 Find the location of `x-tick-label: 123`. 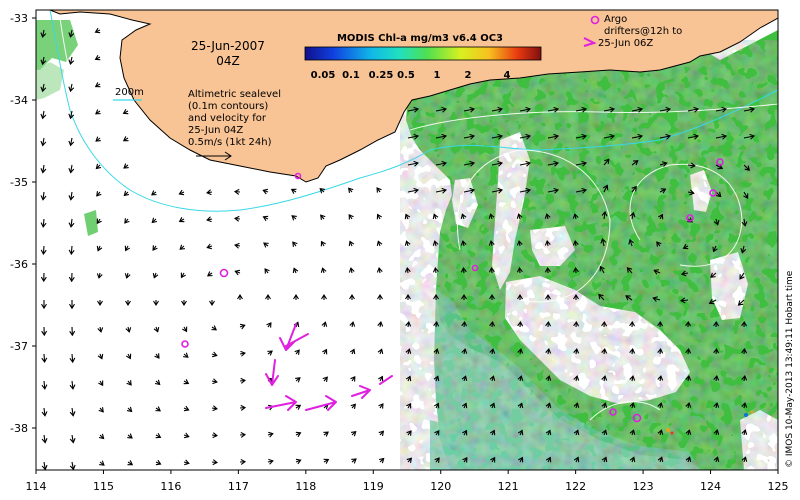

x-tick-label: 123 is located at coordinates (643, 486).